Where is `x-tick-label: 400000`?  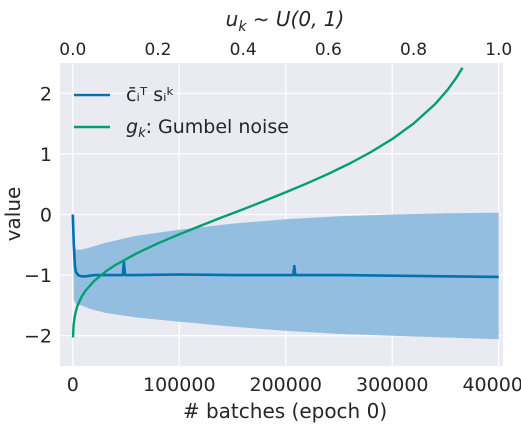
x-tick-label: 400000 is located at coordinates (491, 385).